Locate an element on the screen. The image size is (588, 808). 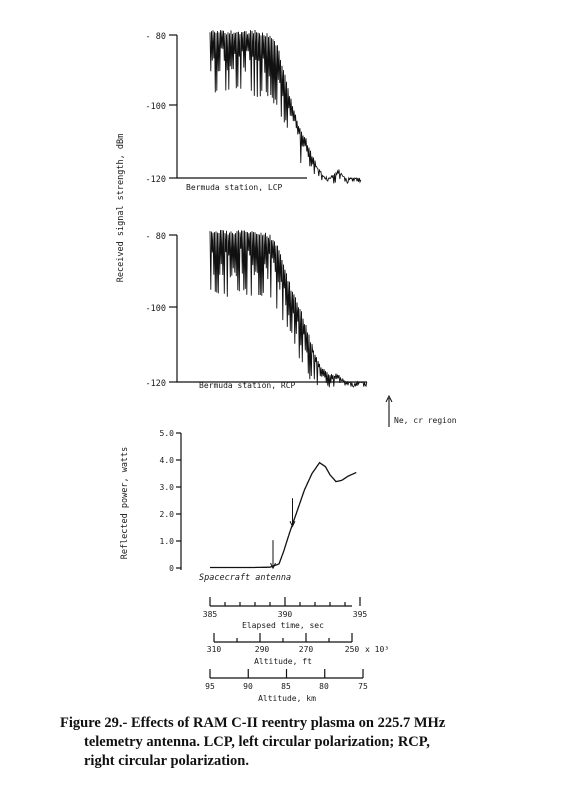
rcp-ytick-label-80: - 80 is located at coordinates (156, 237).